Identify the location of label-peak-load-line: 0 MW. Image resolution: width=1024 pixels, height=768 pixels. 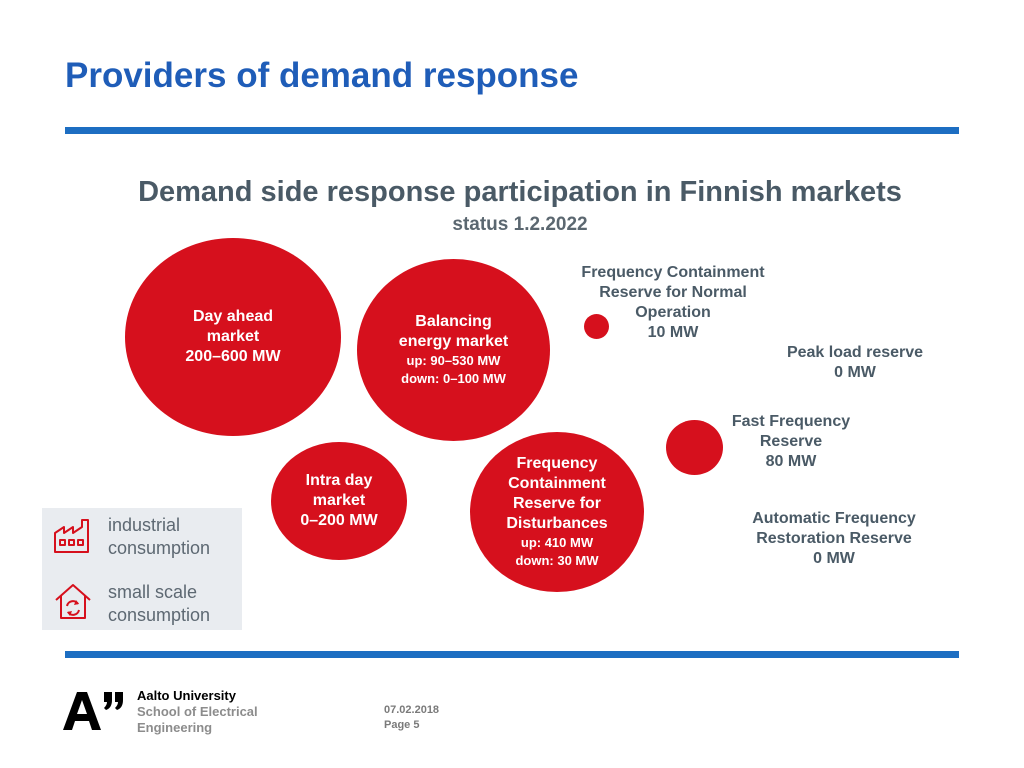
(855, 372).